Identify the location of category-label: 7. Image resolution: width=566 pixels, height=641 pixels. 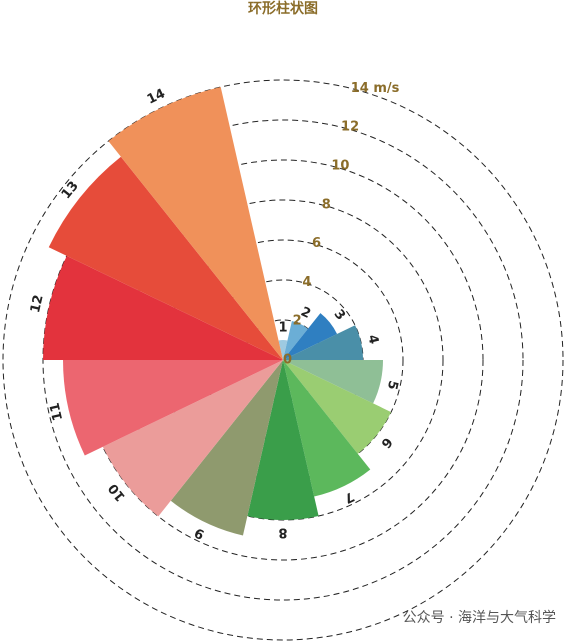
(349, 496).